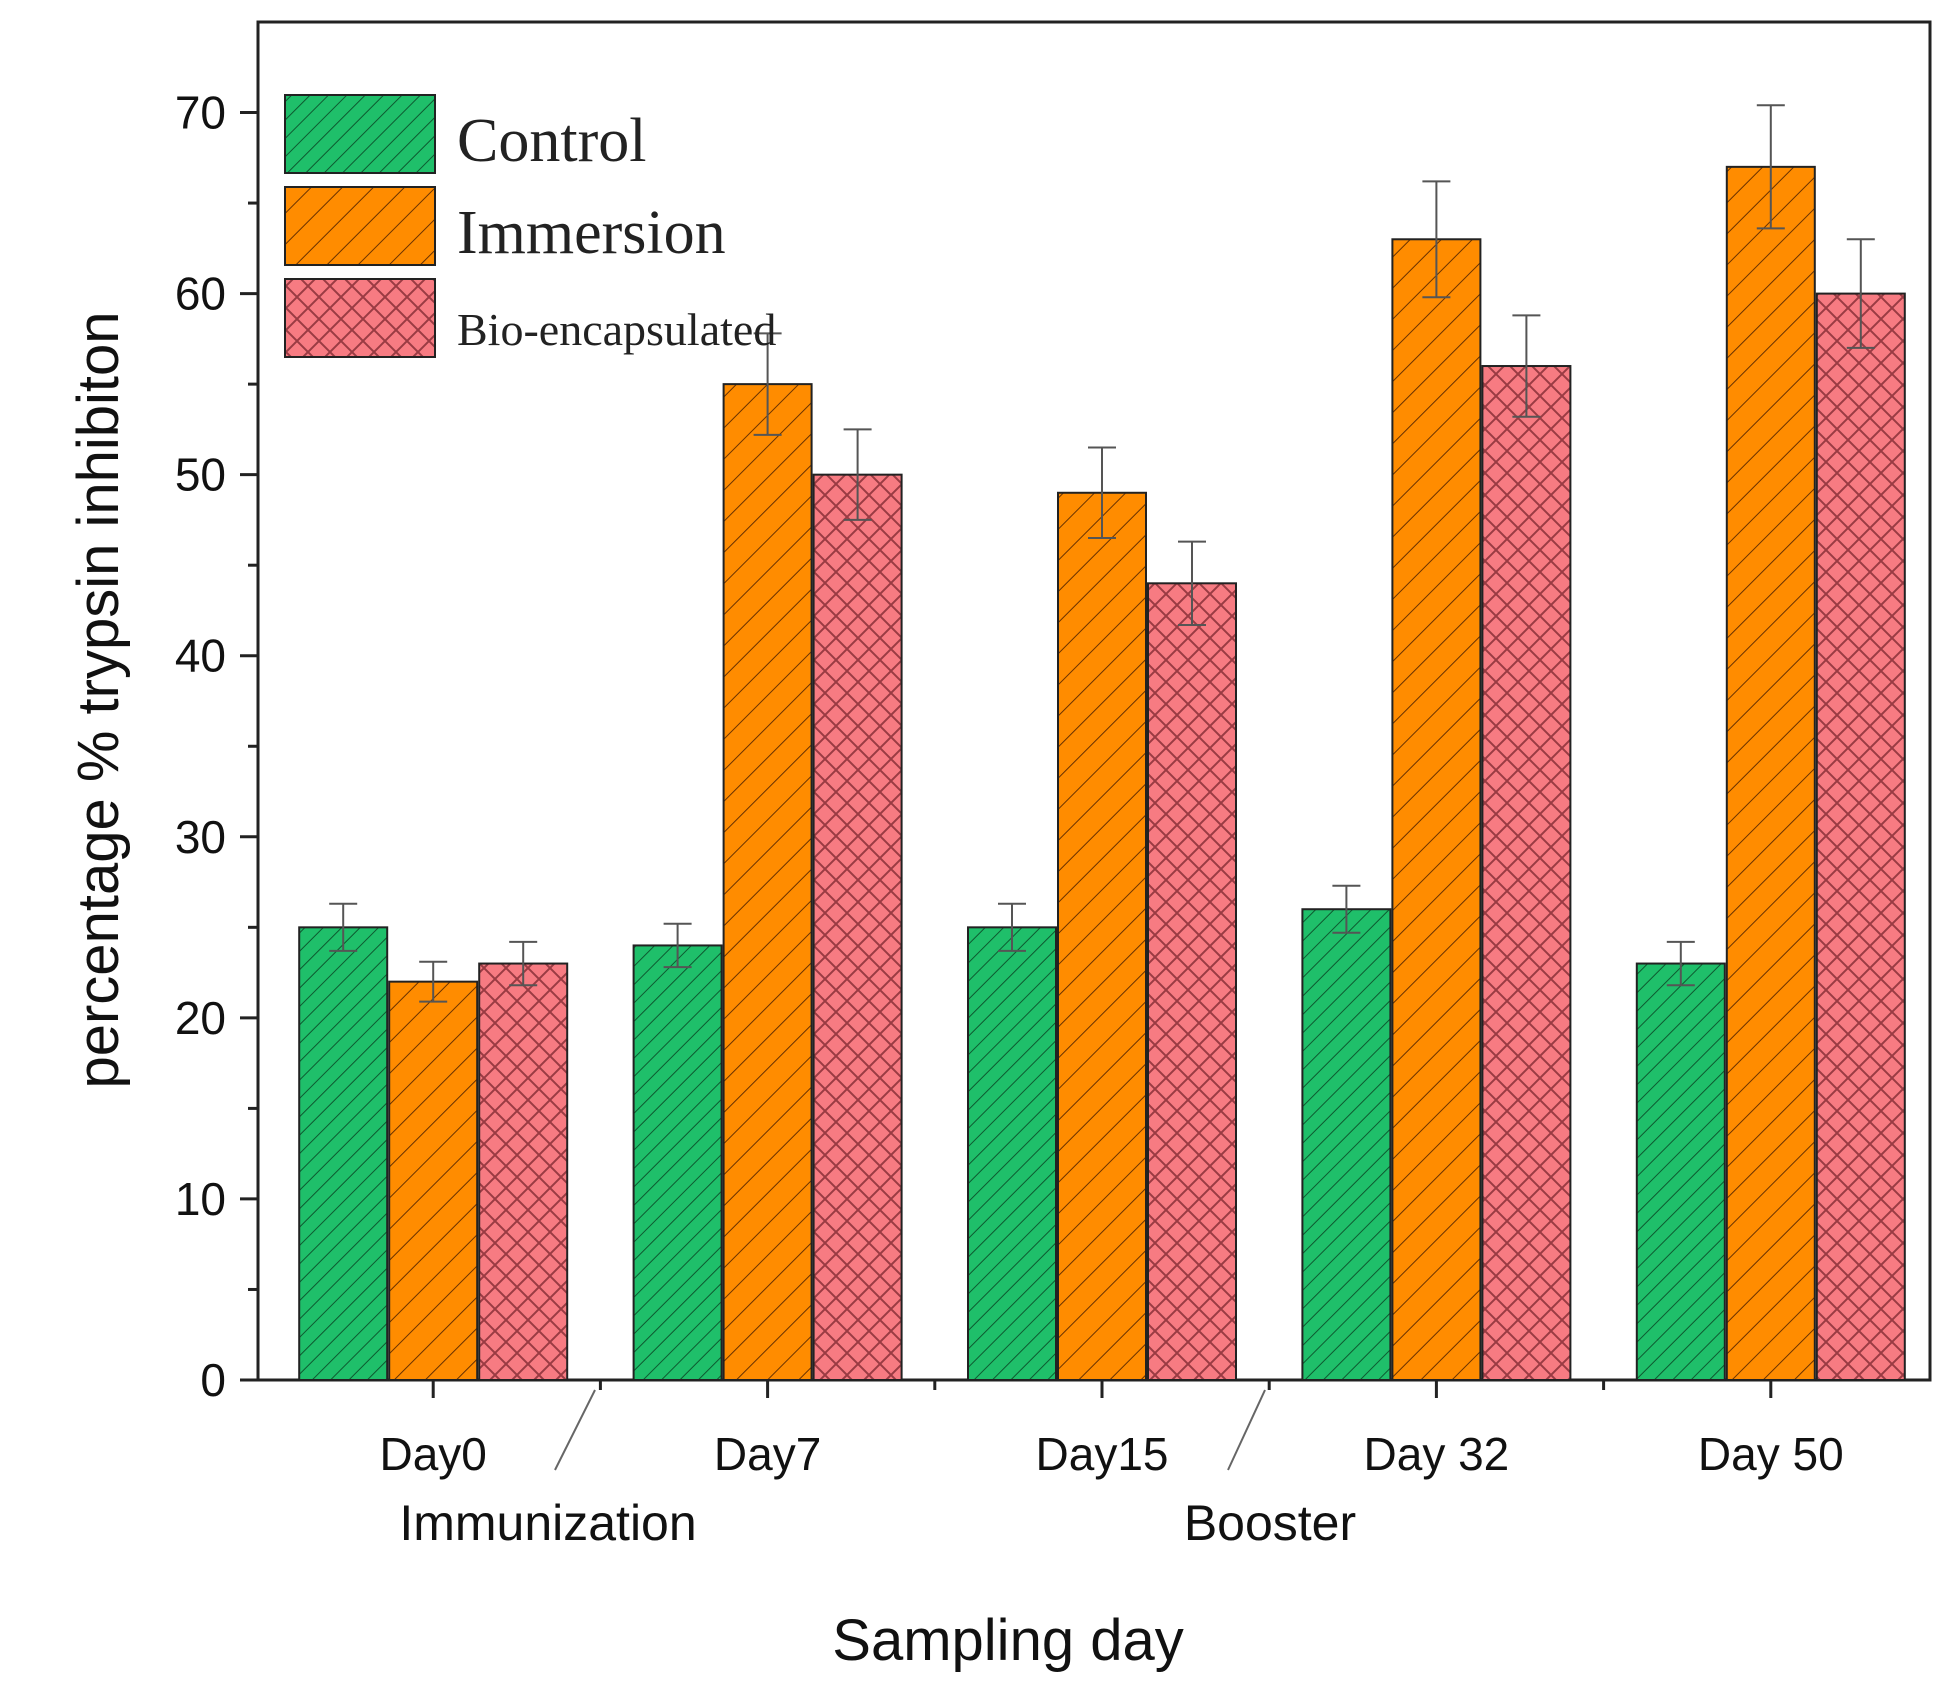  Describe the element at coordinates (591, 233) in the screenshot. I see `legend-label: Immersion` at that location.